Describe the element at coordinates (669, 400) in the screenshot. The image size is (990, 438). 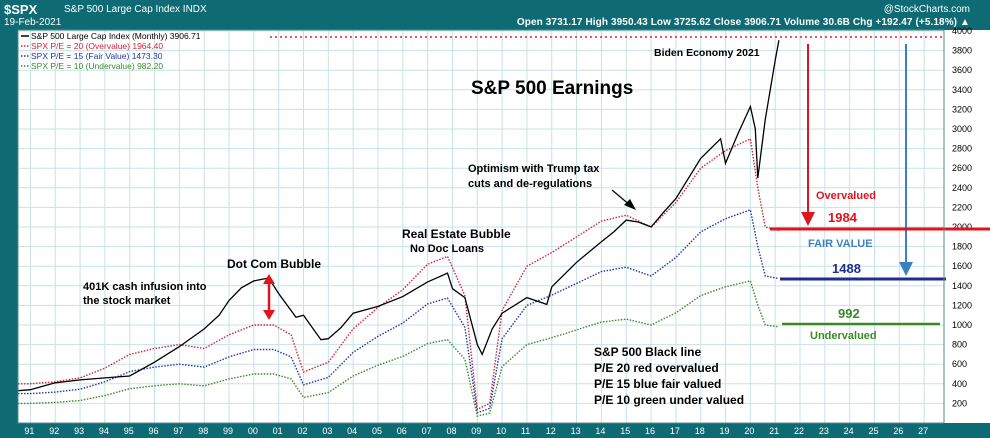
I see `note-line4: P/E 10 green under valued` at that location.